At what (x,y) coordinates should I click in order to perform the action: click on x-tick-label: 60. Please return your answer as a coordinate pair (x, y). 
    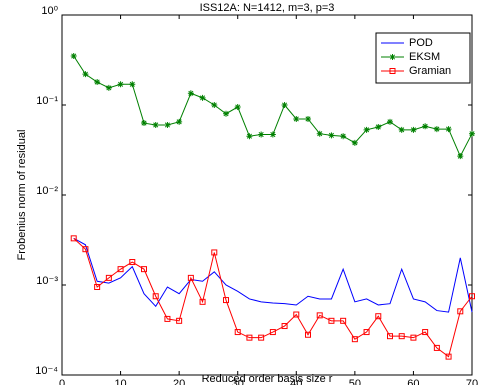
    Looking at the image, I should click on (413, 381).